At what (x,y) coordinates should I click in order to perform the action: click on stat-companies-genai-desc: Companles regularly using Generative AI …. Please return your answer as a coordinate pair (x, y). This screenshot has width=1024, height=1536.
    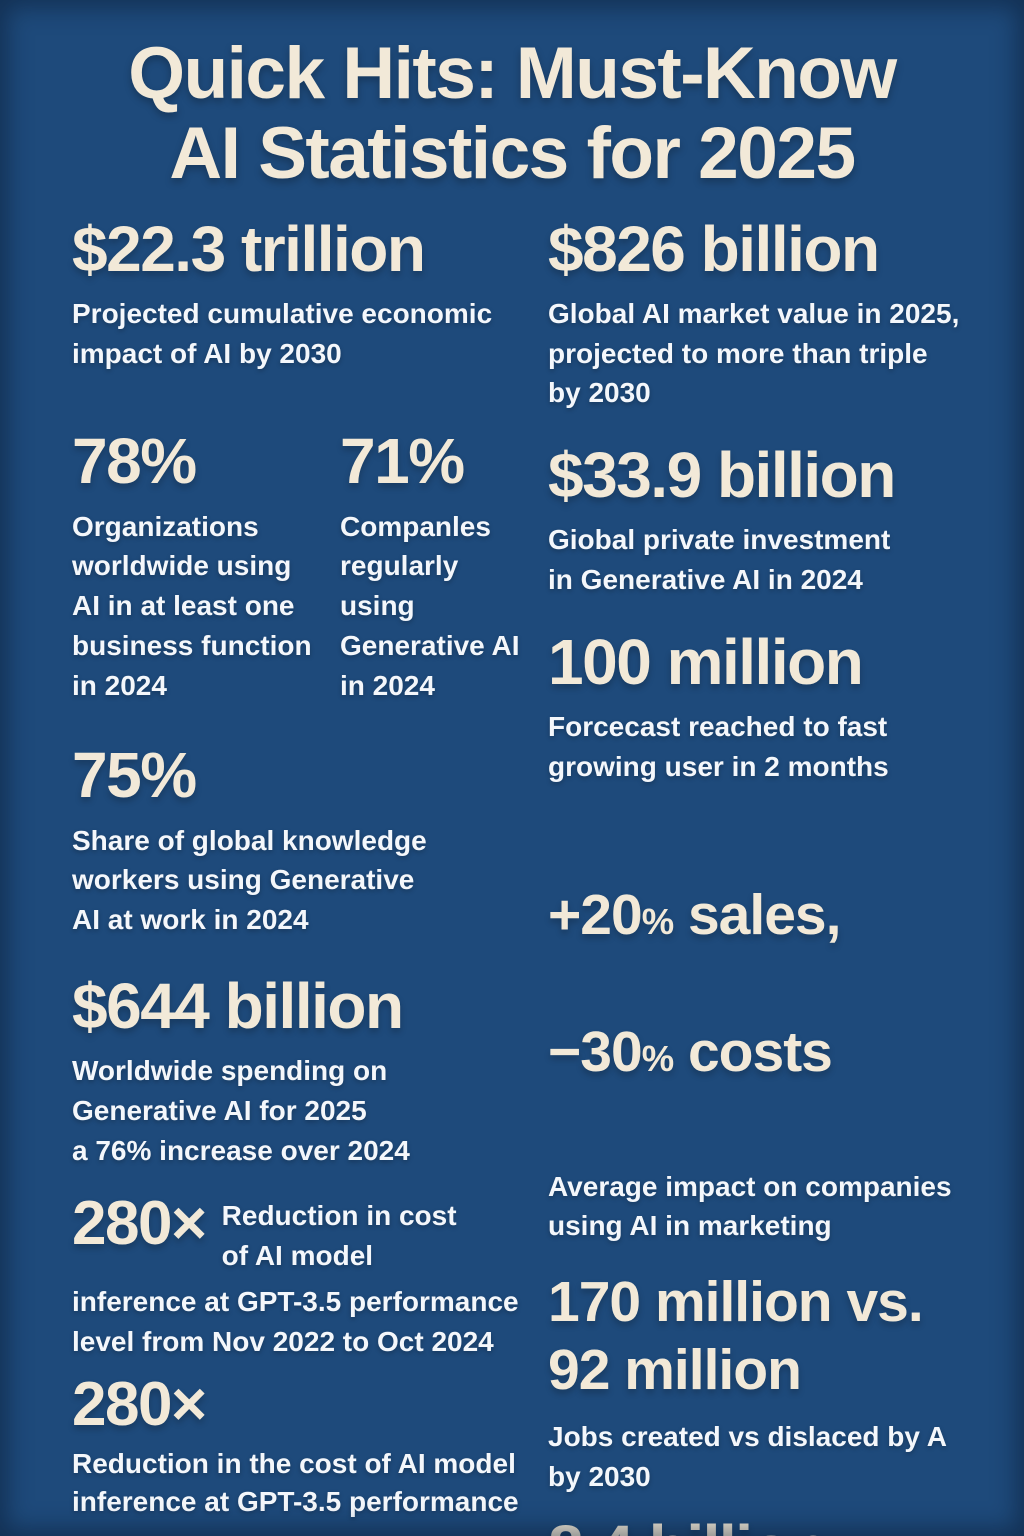
    Looking at the image, I should click on (430, 605).